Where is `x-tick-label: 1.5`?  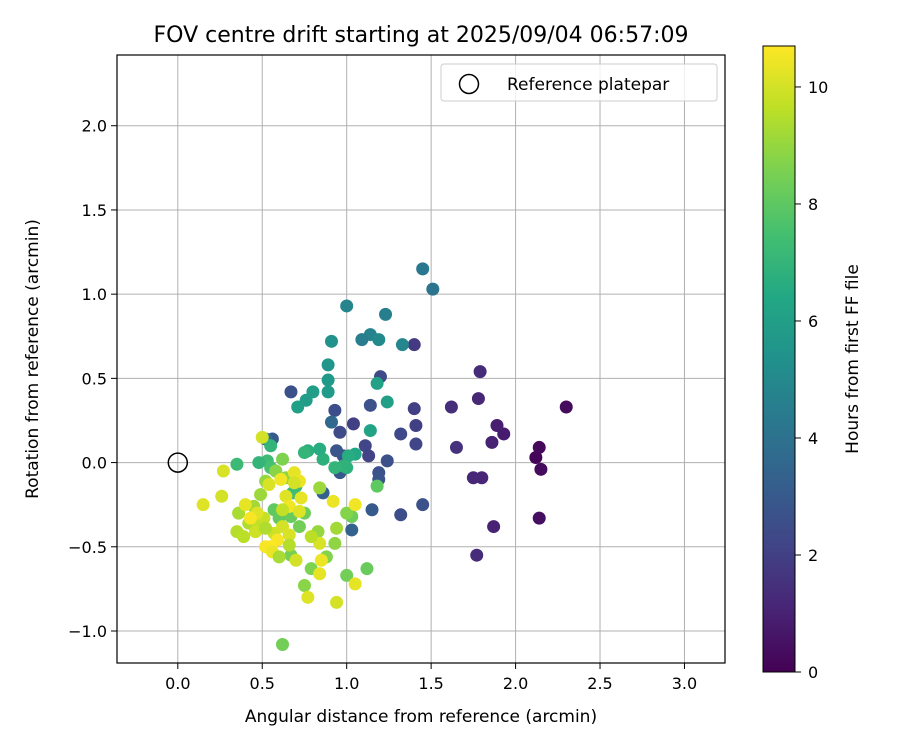
x-tick-label: 1.5 is located at coordinates (430, 683).